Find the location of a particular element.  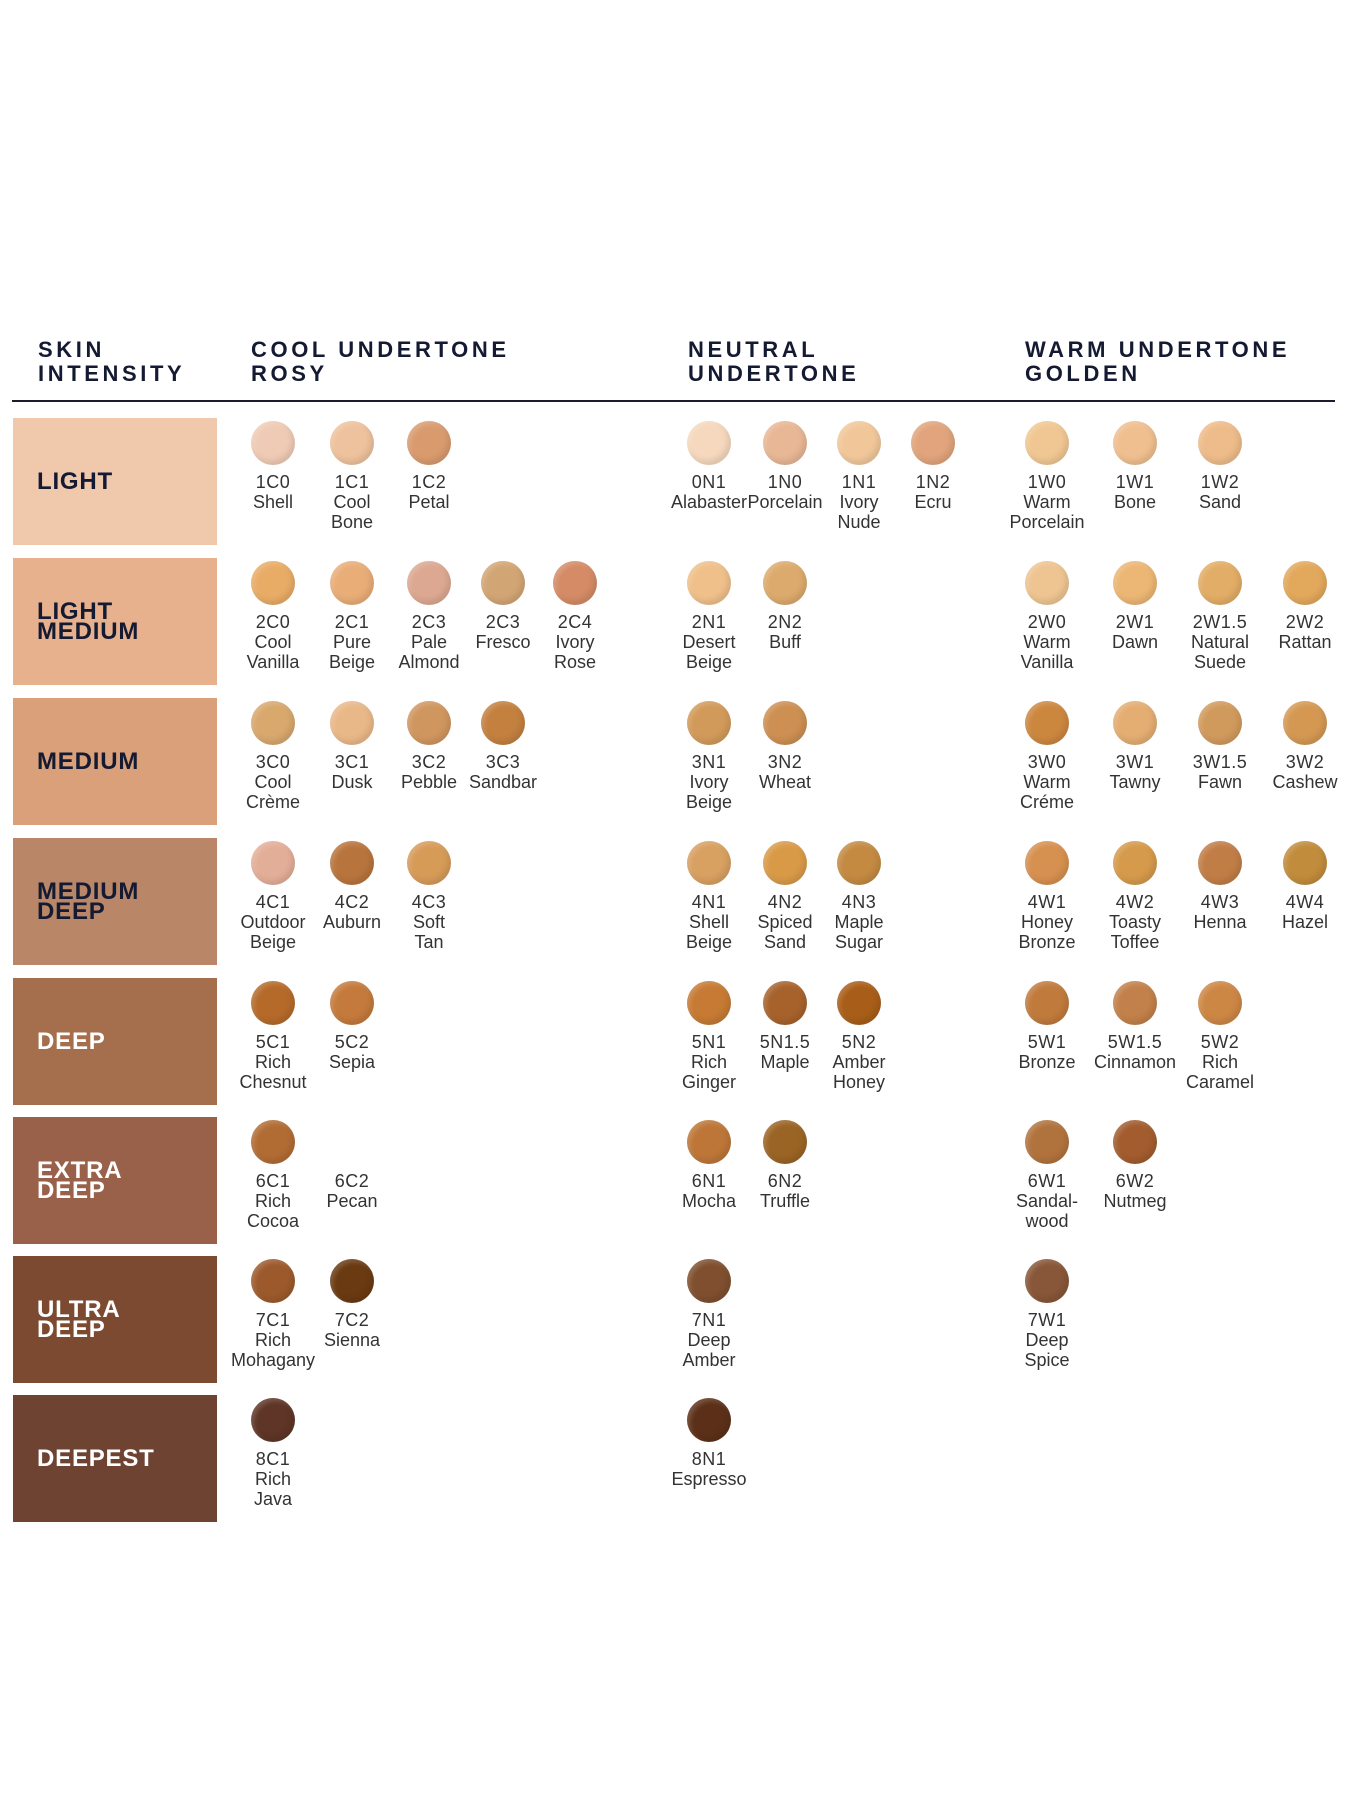

shade-name: Sienna is located at coordinates (352, 1340).